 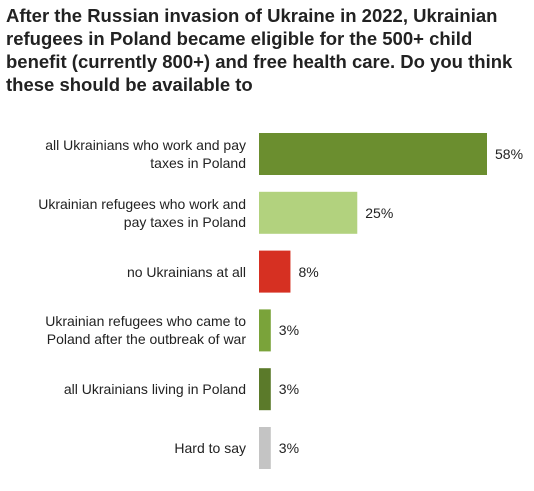 What do you see at coordinates (210, 448) in the screenshot?
I see `category-label-5-line-0: Hard to say` at bounding box center [210, 448].